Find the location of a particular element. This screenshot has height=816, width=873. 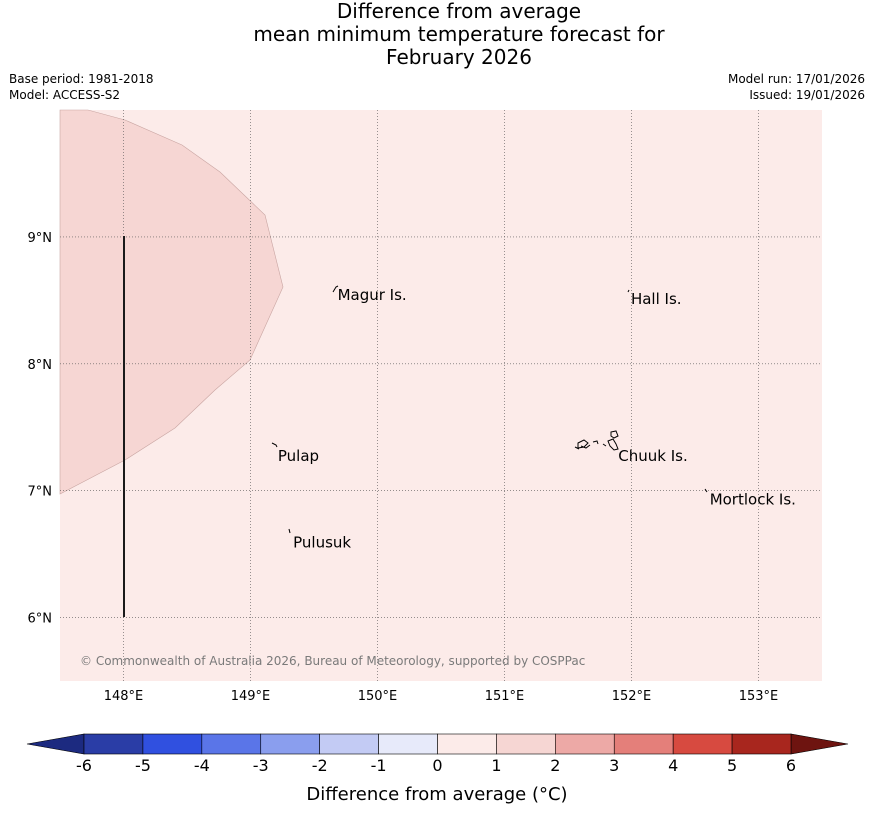

model-name: Model: ACCESS-S2 is located at coordinates (65, 95).